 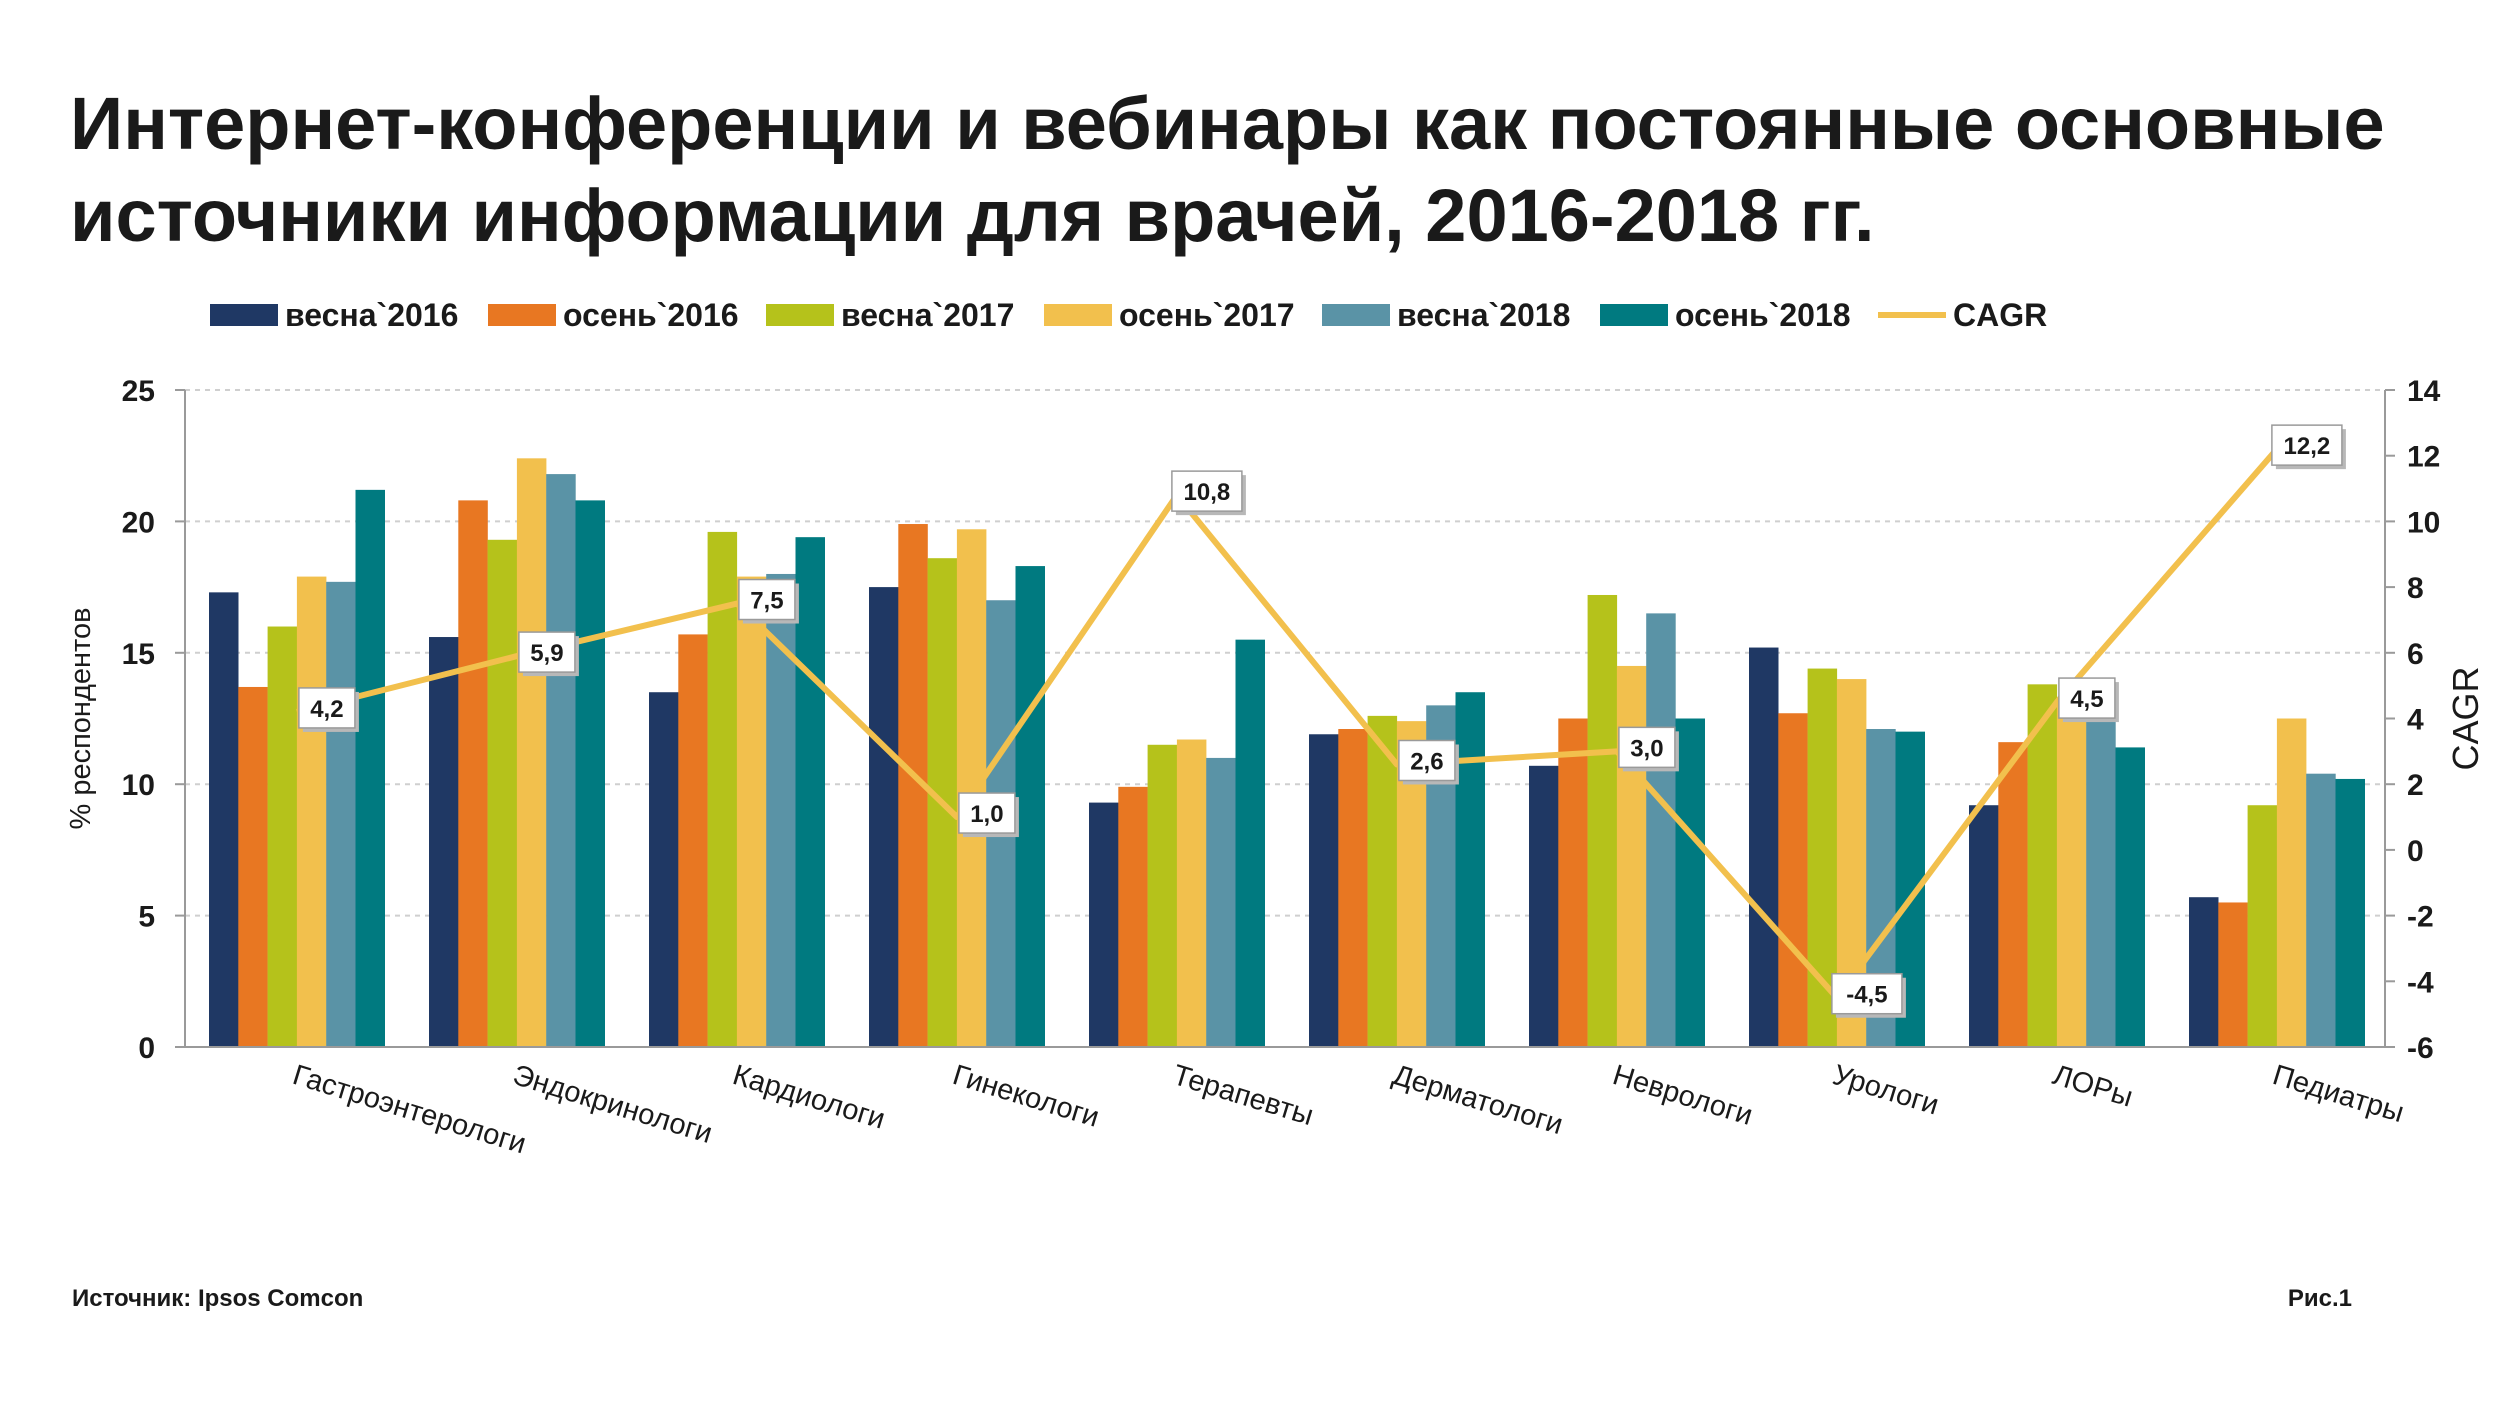 I want to click on right-tick-label: -2, so click(x=2420, y=917).